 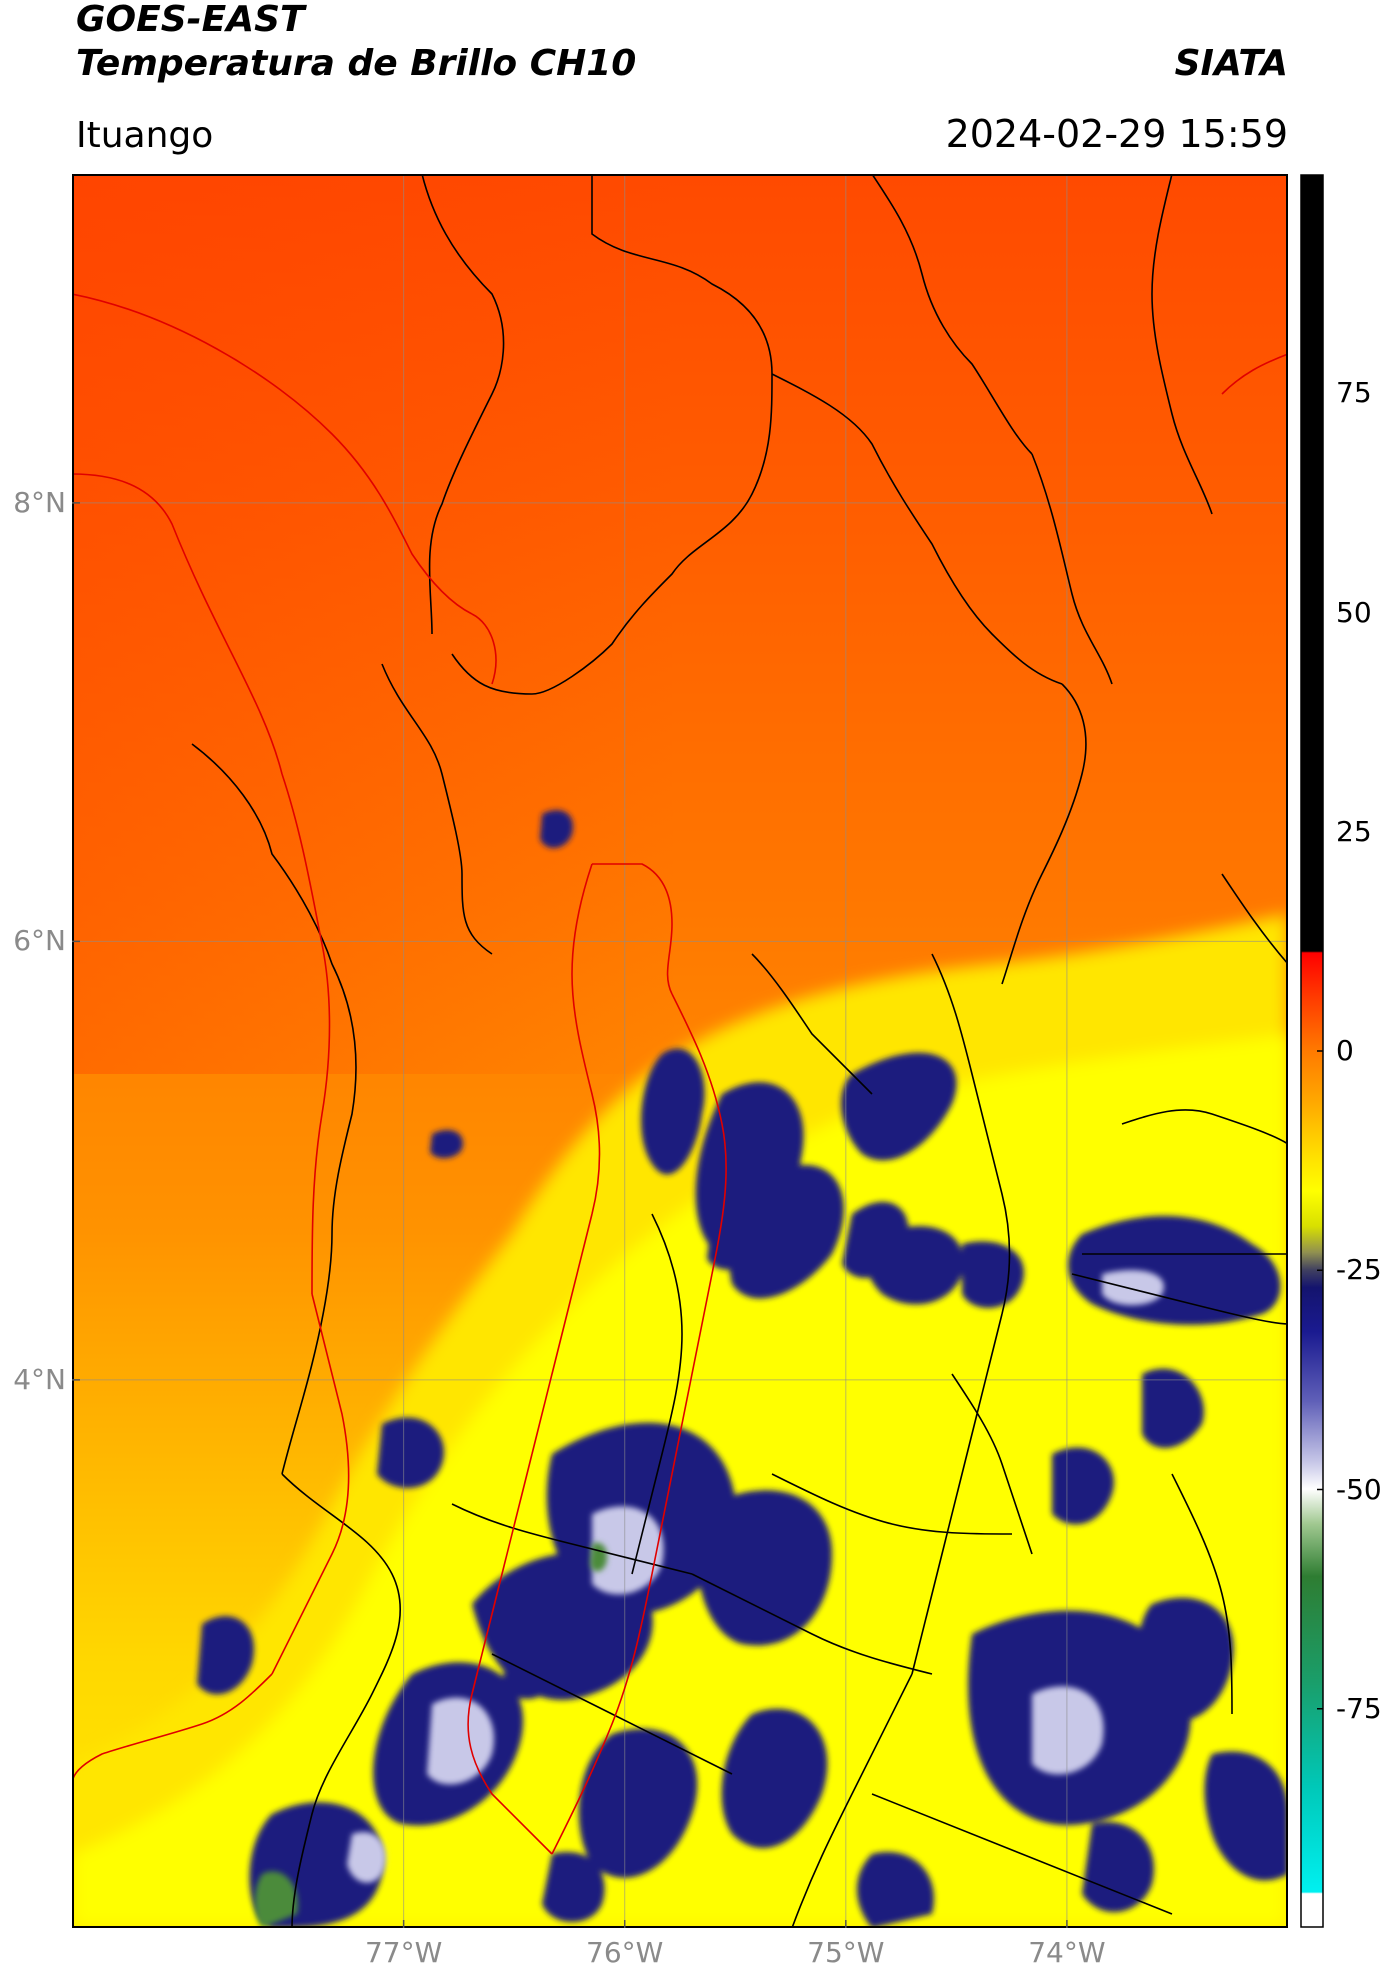 What do you see at coordinates (39, 1379) in the screenshot?
I see `lat-tick-label: 4°N` at bounding box center [39, 1379].